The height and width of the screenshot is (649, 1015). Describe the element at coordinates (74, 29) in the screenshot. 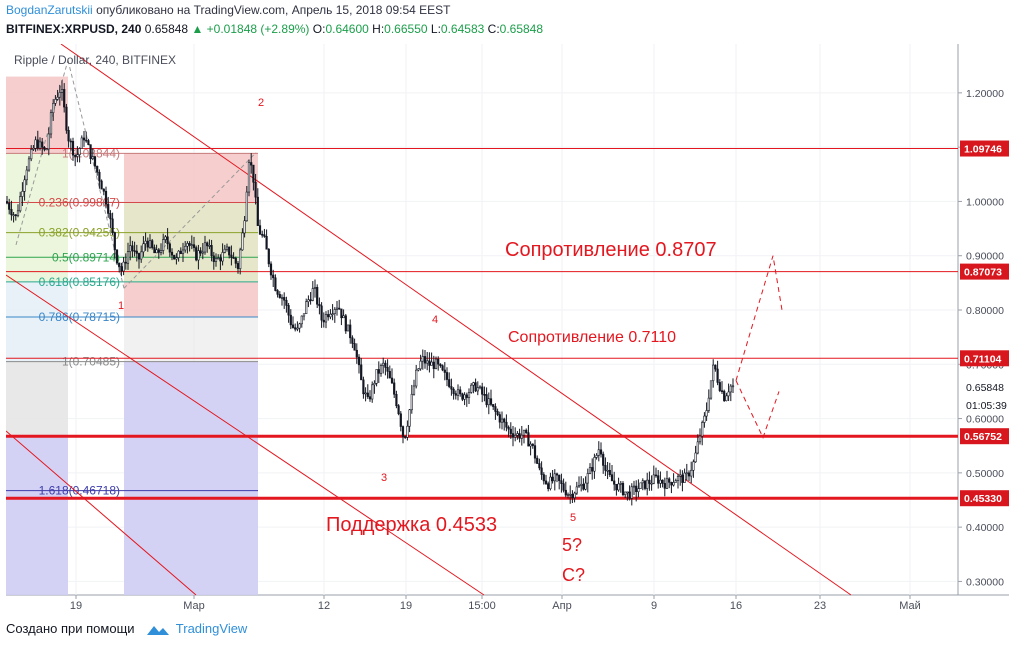

I see `symbol-name: BITFINEX:XRPUSD, 240` at that location.